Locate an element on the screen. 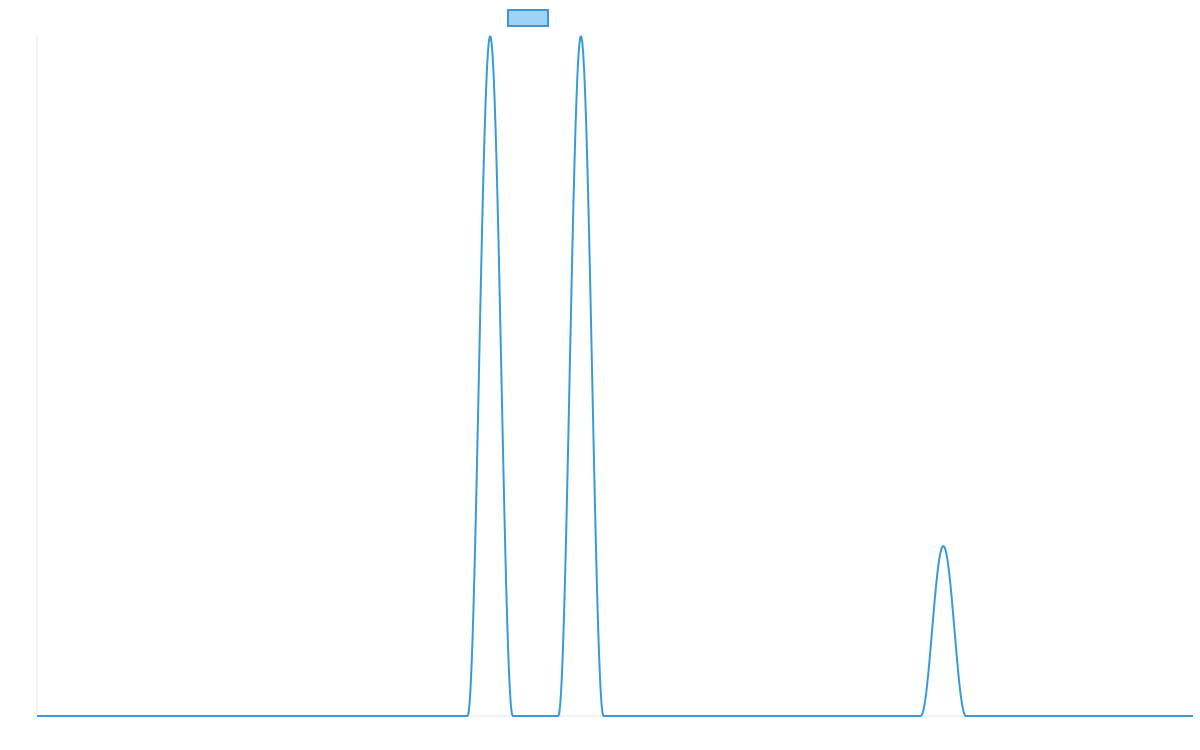 Image resolution: width=1200 pixels, height=750 pixels. legend-swatch is located at coordinates (528, 18).